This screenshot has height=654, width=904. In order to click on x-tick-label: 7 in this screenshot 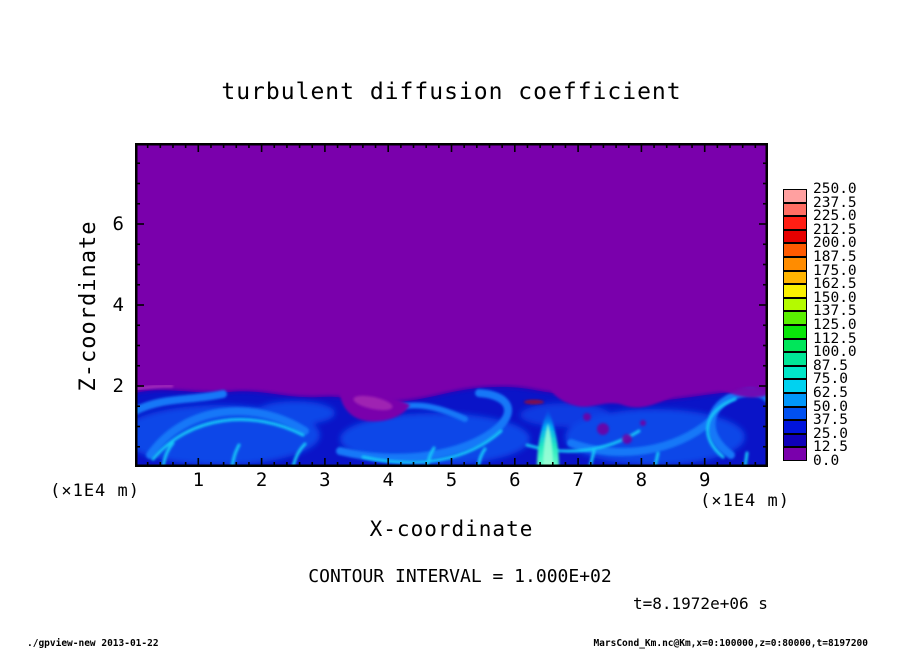, I will do `click(578, 480)`.